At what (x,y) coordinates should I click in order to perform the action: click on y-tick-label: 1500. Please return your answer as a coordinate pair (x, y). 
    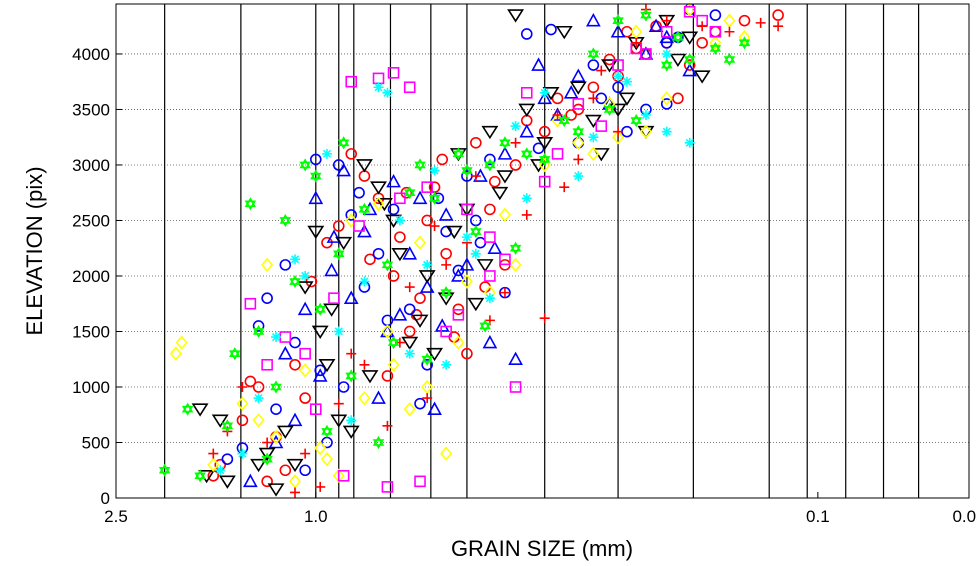
    Looking at the image, I should click on (91, 331).